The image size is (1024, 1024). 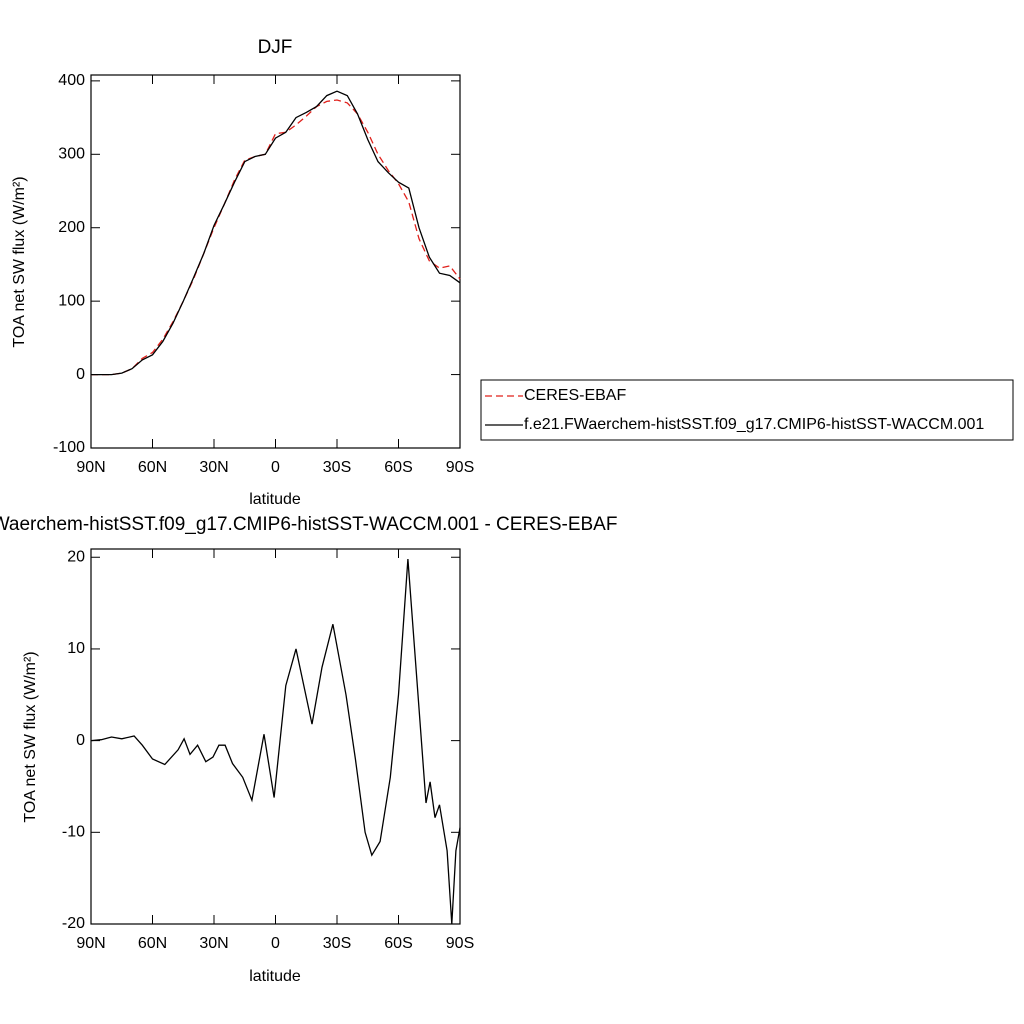 I want to click on y-tick-label: 200, so click(x=71, y=227).